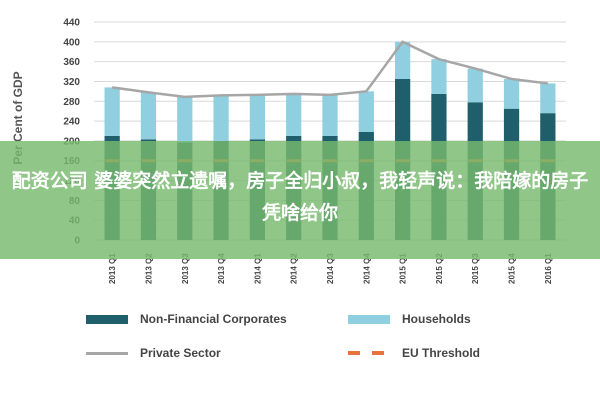 This screenshot has height=400, width=600. Describe the element at coordinates (369, 319) in the screenshot. I see `legend-swatch-households` at that location.